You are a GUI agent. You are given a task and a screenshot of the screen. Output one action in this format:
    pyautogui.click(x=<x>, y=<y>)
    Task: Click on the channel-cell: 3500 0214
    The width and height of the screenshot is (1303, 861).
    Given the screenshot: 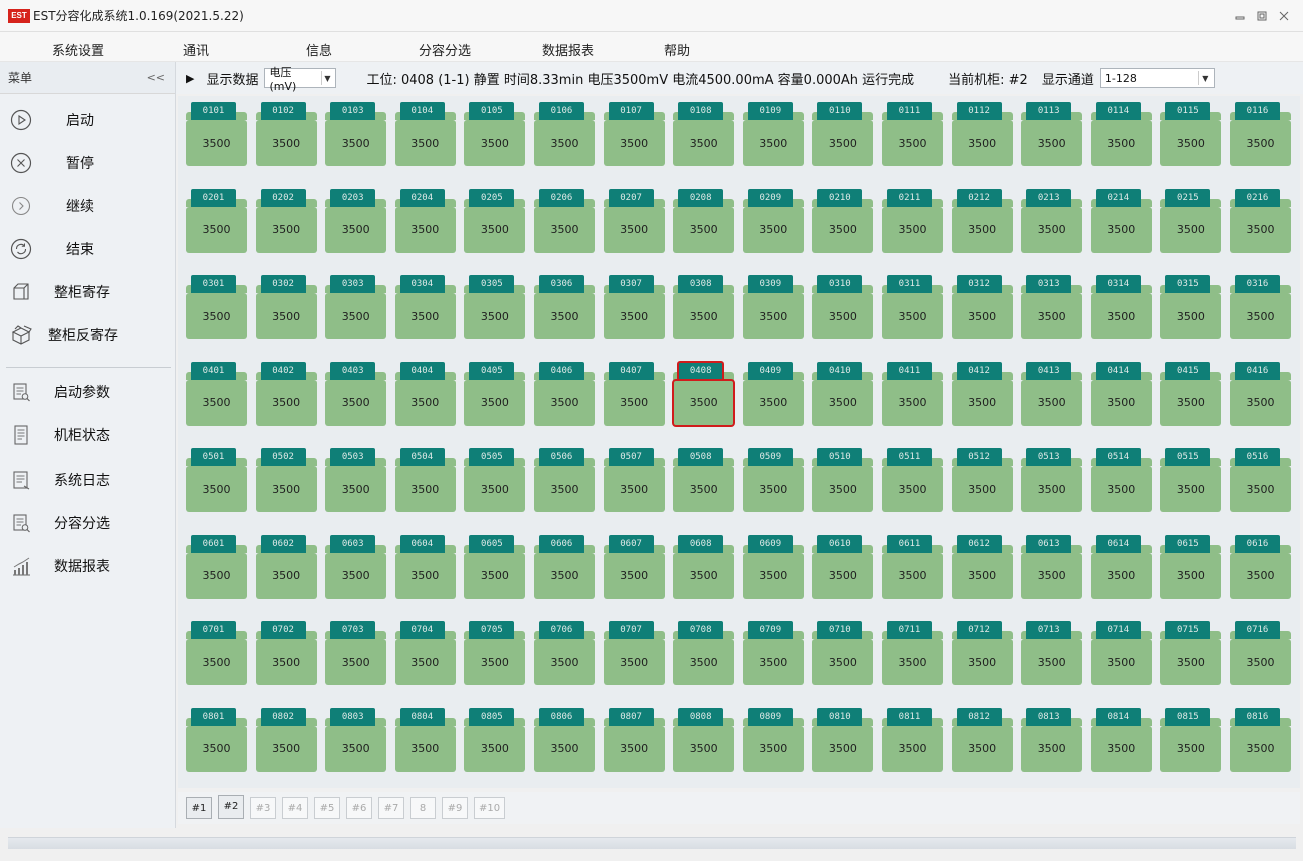 What is the action you would take?
    pyautogui.click(x=1121, y=219)
    